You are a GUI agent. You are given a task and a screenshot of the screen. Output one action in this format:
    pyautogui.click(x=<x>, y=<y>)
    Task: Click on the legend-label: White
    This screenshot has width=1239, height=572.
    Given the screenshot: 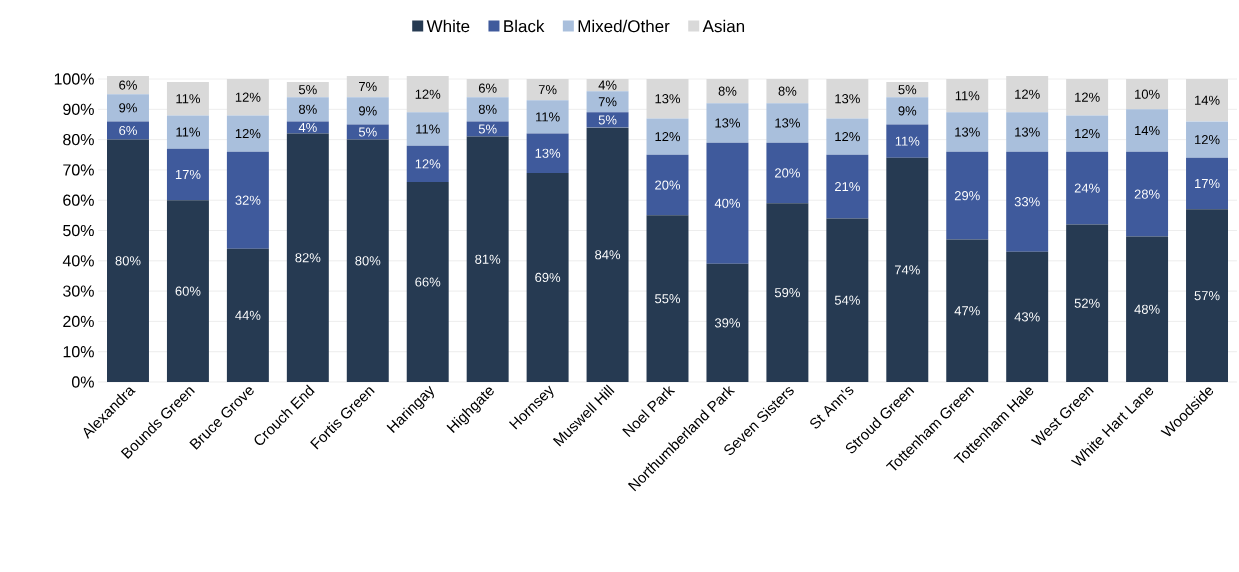 What is the action you would take?
    pyautogui.click(x=448, y=26)
    